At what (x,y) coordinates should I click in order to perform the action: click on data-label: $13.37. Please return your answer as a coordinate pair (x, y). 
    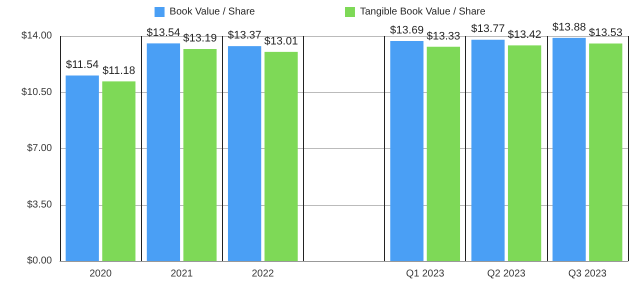
    Looking at the image, I should click on (245, 36).